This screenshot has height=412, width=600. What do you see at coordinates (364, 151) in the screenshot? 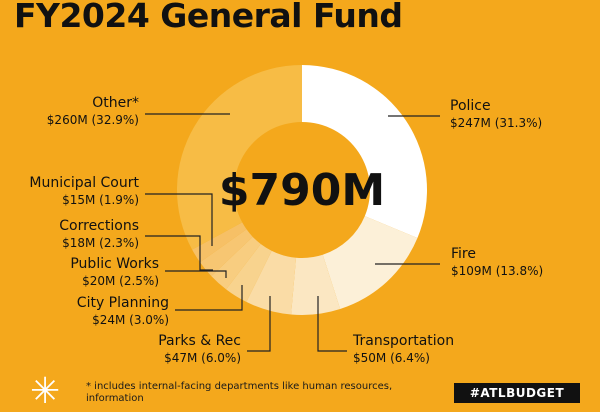
I see `slice-police` at bounding box center [364, 151].